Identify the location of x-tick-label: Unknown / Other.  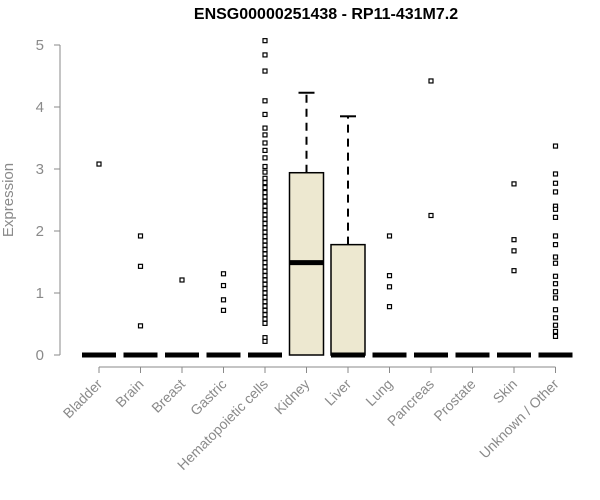
(519, 419).